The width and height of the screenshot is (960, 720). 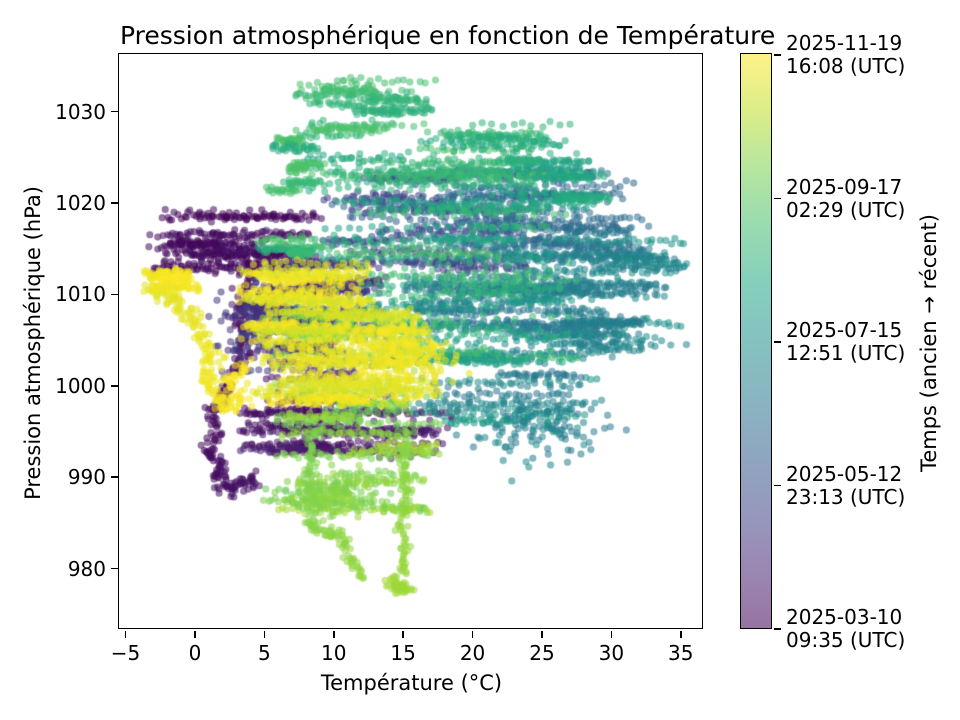 What do you see at coordinates (756, 341) in the screenshot?
I see `colorbar` at bounding box center [756, 341].